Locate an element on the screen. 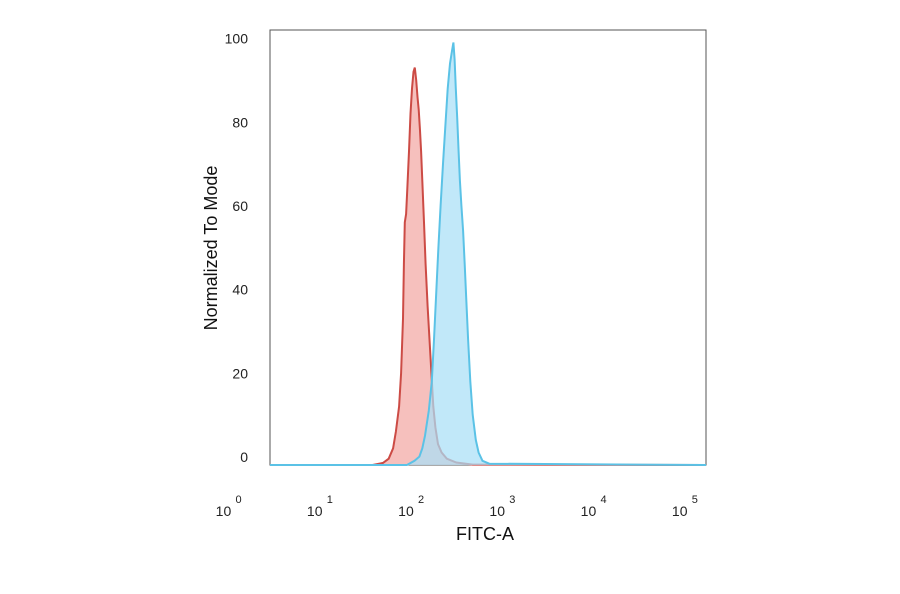 The width and height of the screenshot is (900, 594). y-tick-label: 0 is located at coordinates (244, 457).